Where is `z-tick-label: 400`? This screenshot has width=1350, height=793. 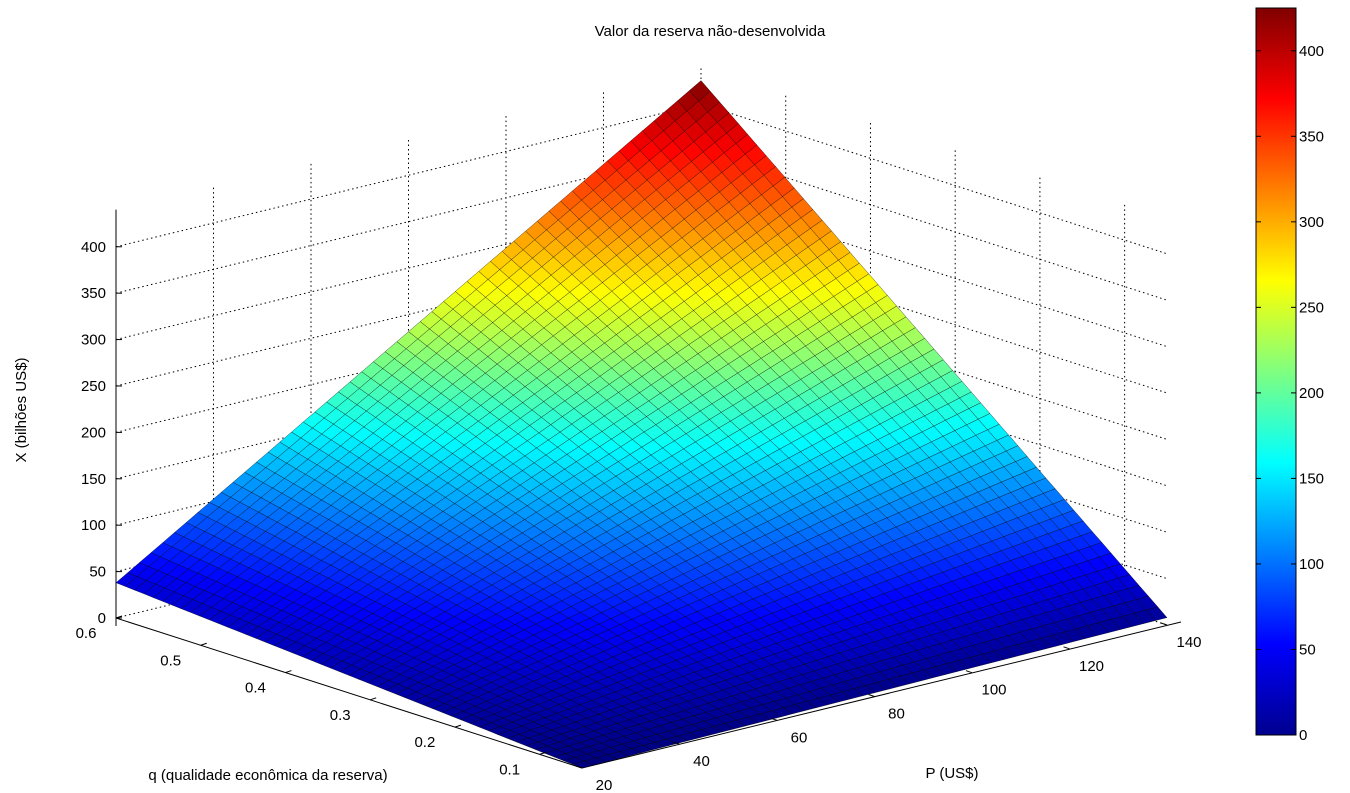
z-tick-label: 400 is located at coordinates (93, 247).